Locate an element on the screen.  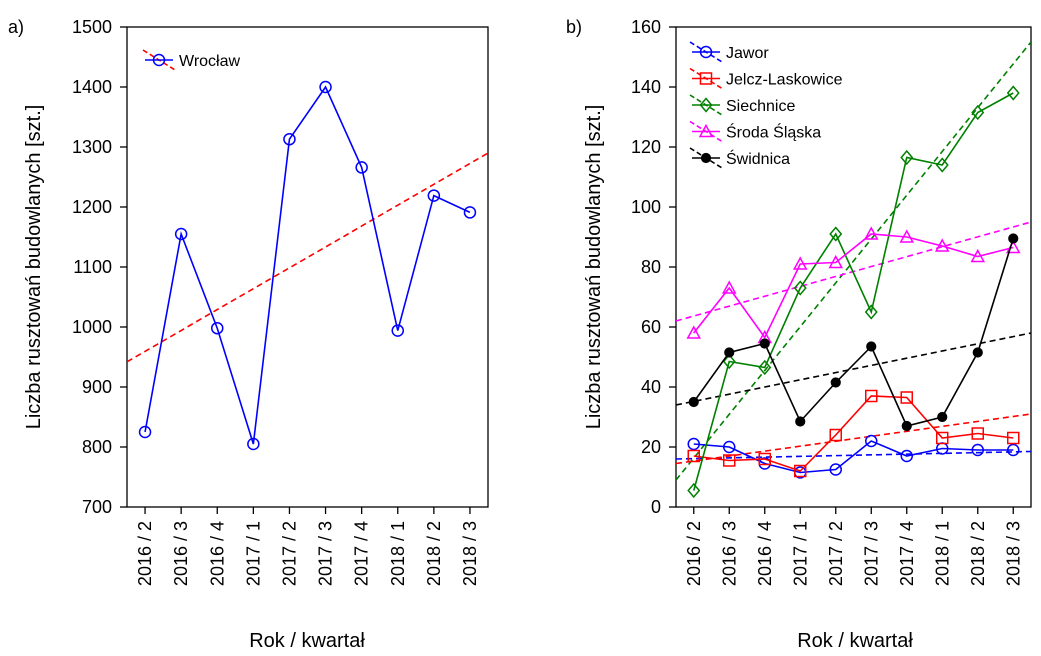
y-tick-label: 140 is located at coordinates (646, 87).